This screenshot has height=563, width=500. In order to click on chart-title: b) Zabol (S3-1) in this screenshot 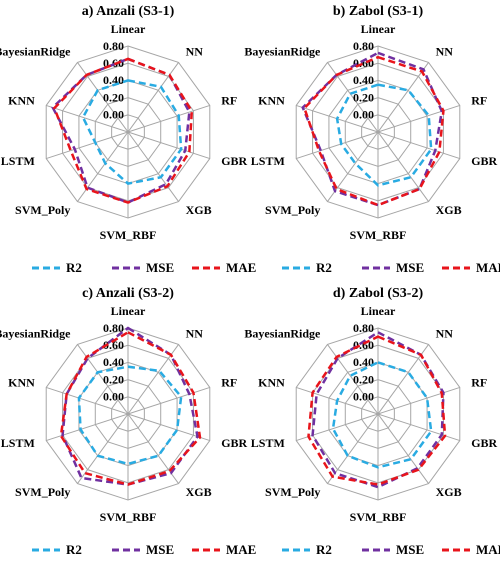, I will do `click(378, 11)`.